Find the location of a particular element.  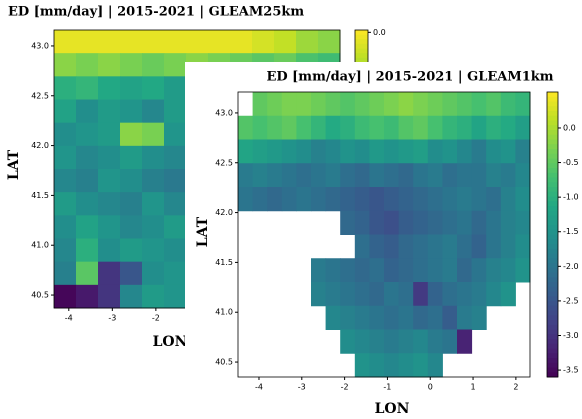

colorbar-tick-label: -3.0 is located at coordinates (571, 335).